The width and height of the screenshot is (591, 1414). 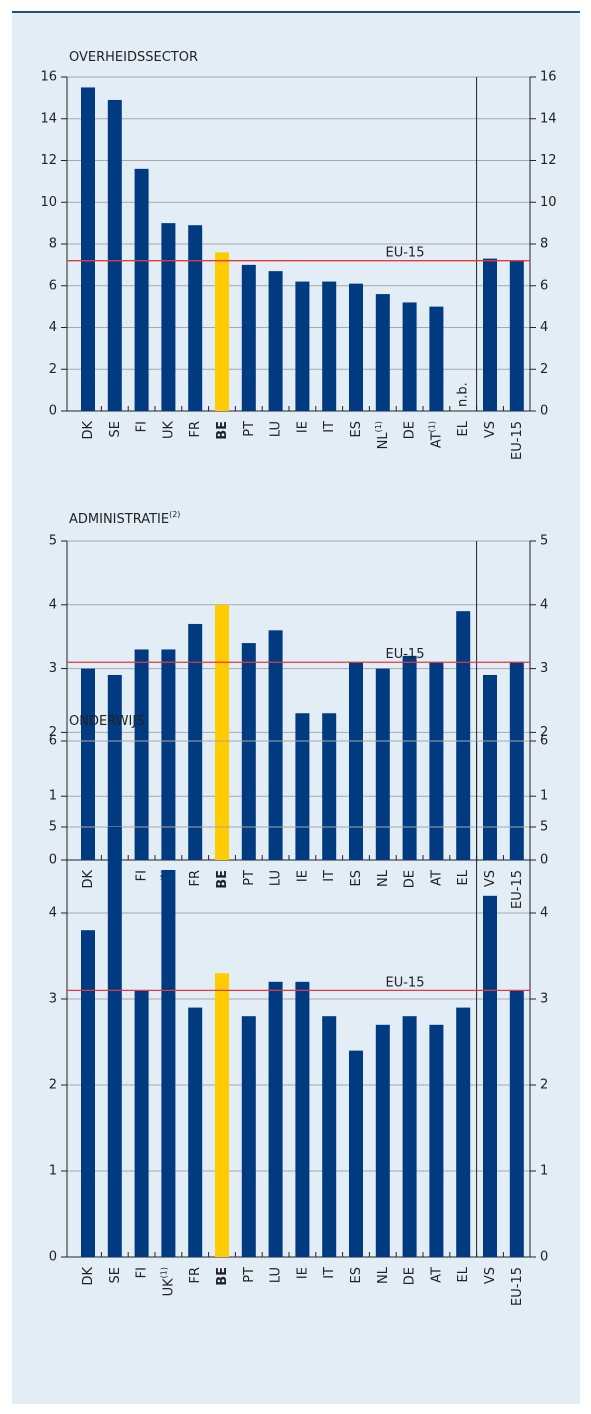 I want to click on y-tick-label: 2, so click(x=53, y=369).